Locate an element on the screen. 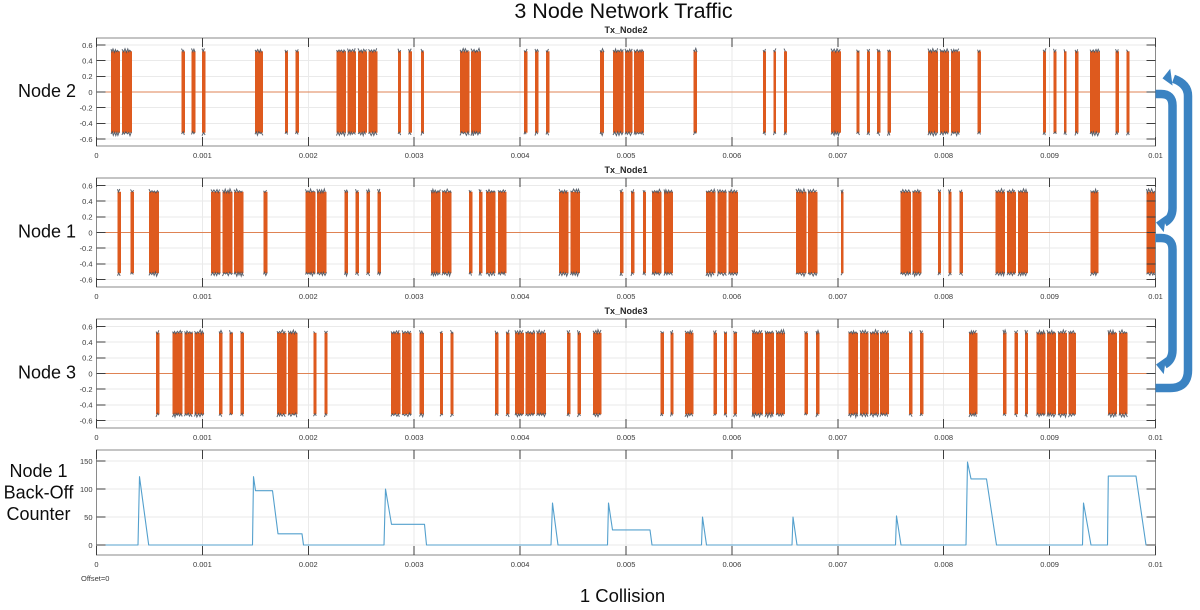 The image size is (1200, 610). svg-text: Counter is located at coordinates (38, 514).